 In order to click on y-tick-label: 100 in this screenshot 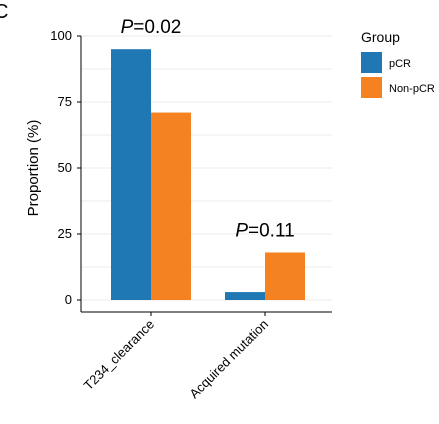, I will do `click(61, 35)`.